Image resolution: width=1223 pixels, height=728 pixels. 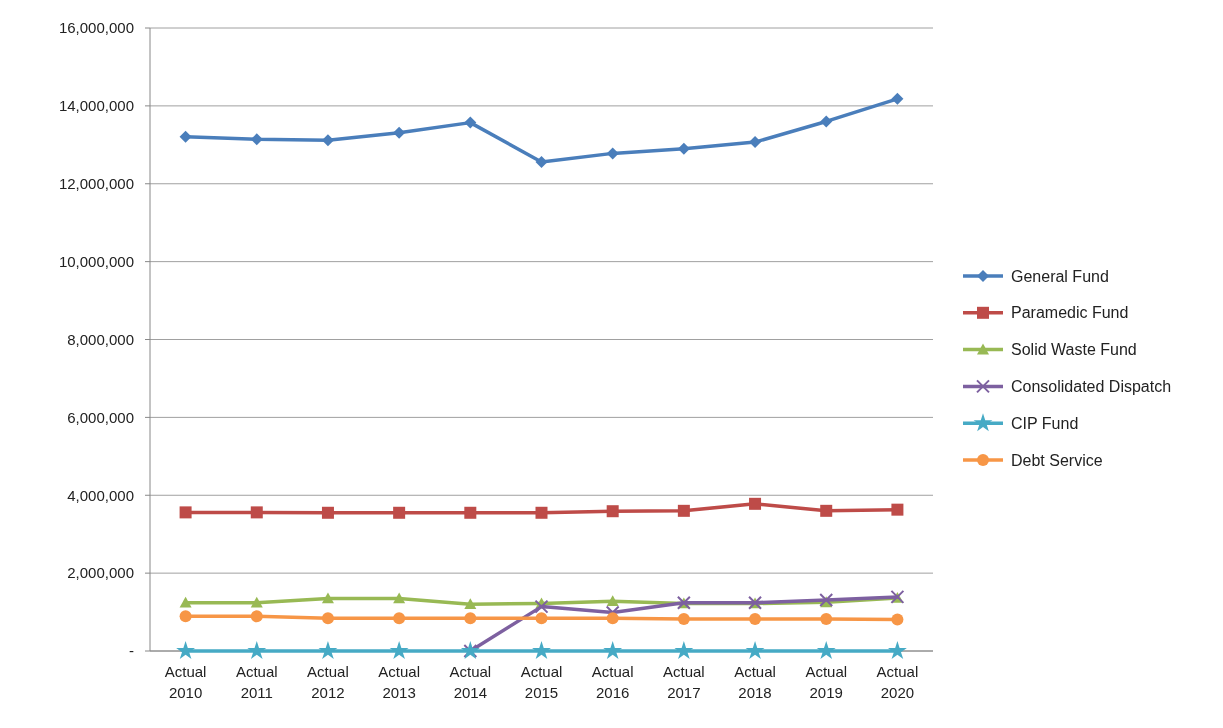 What do you see at coordinates (684, 682) in the screenshot?
I see `x-tick-label: Actual 2017` at bounding box center [684, 682].